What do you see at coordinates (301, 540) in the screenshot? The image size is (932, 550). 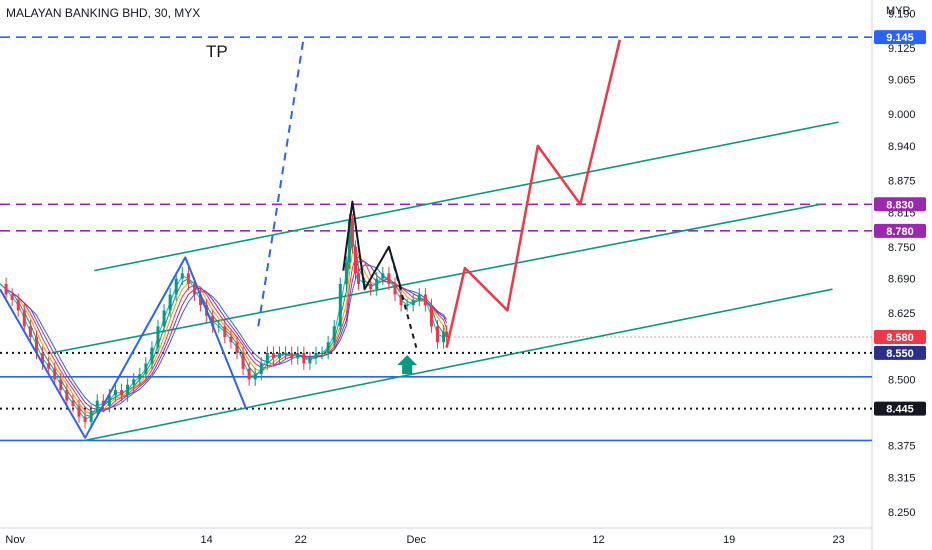 I see `x-tick-label: 22` at bounding box center [301, 540].